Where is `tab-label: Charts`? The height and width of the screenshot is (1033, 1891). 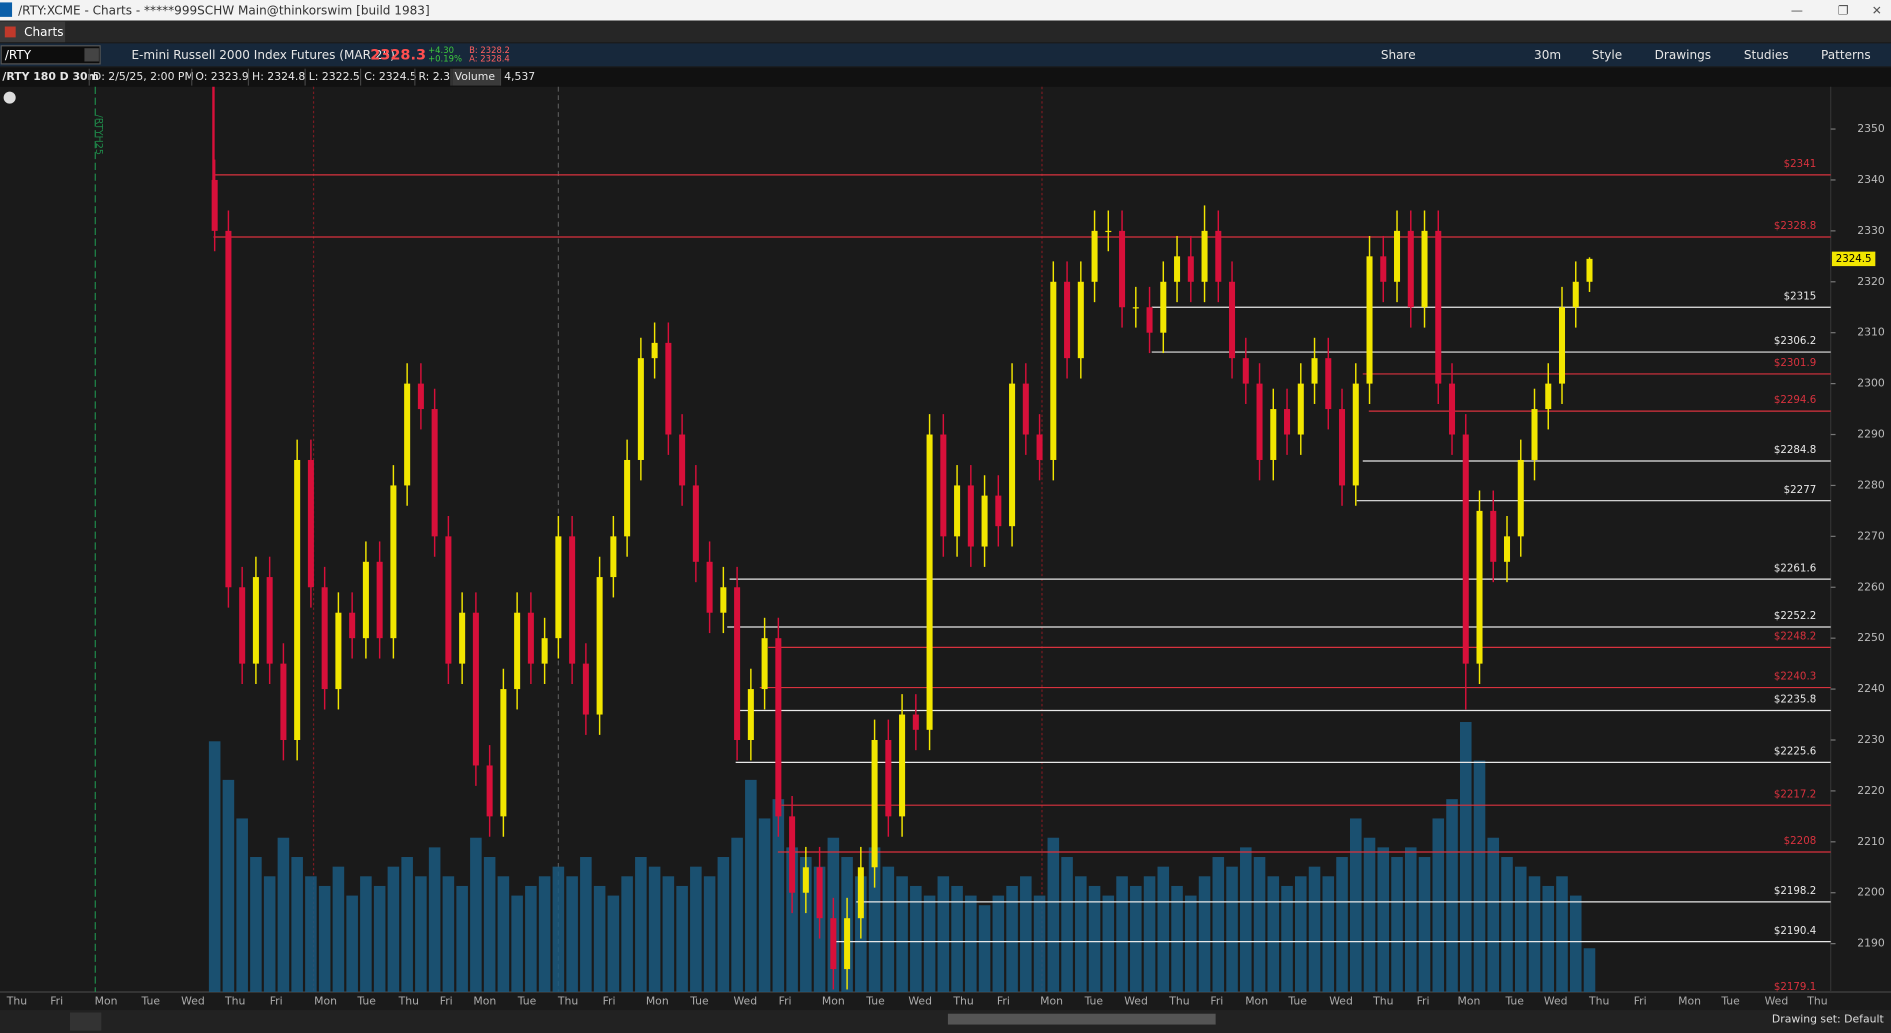 tab-label: Charts is located at coordinates (43, 32).